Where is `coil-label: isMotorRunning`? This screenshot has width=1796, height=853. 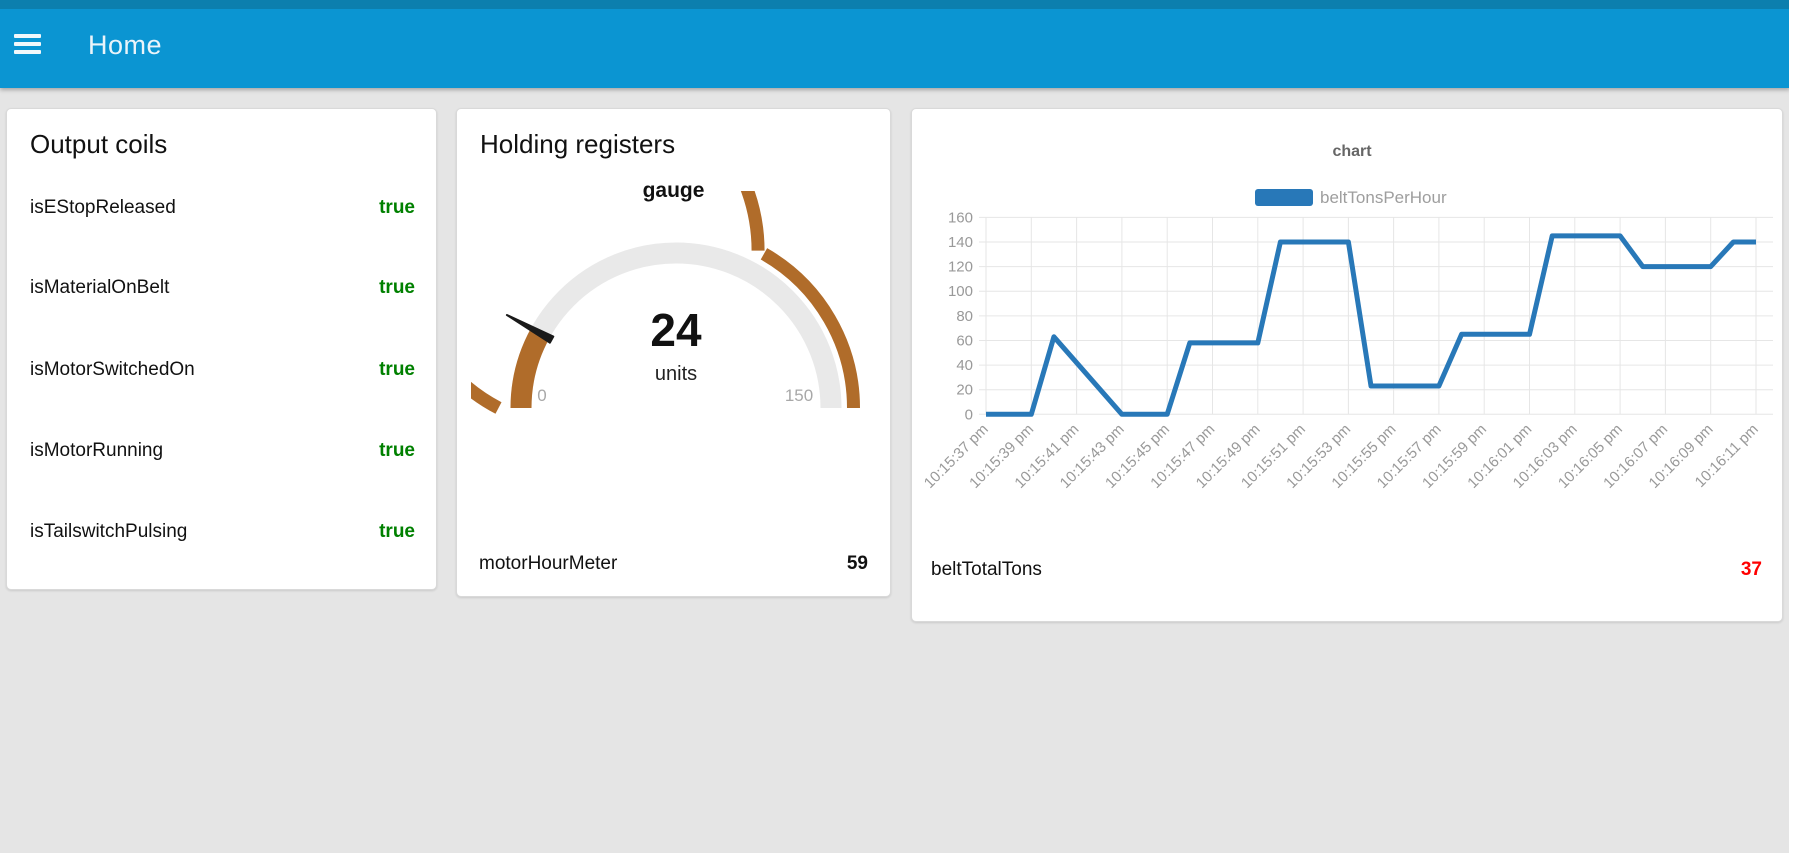 coil-label: isMotorRunning is located at coordinates (97, 450).